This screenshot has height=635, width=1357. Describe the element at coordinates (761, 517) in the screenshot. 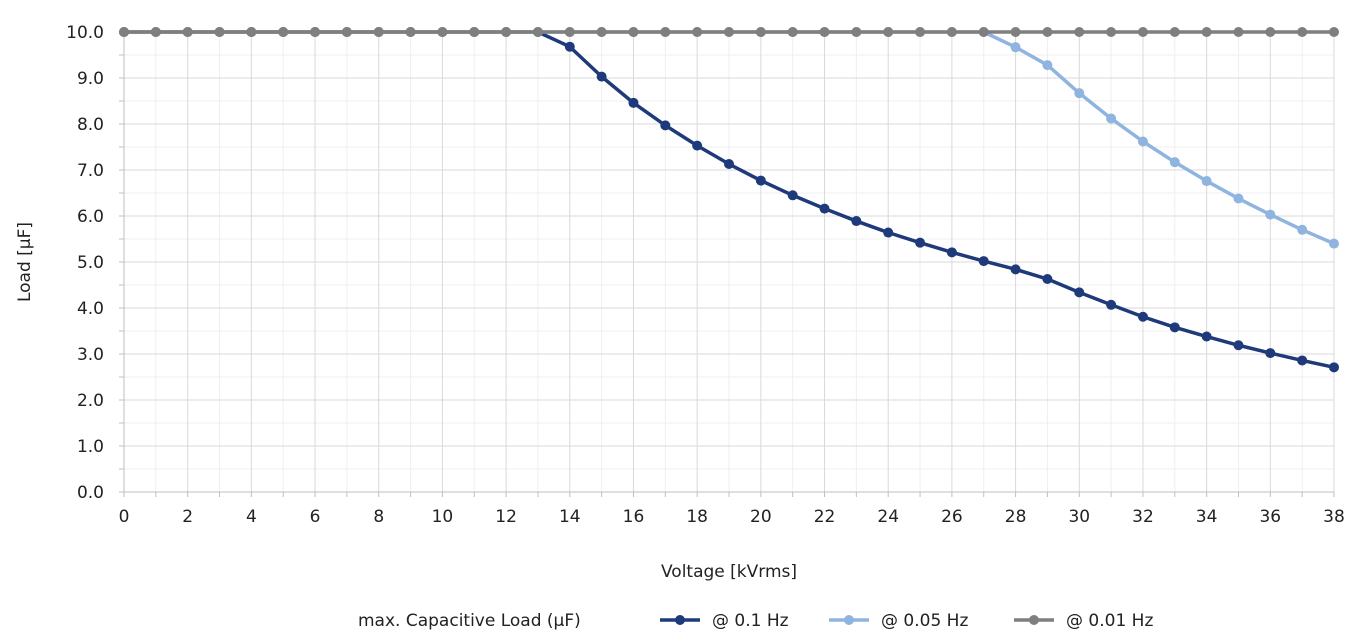

I see `x-tick-label: 20` at that location.